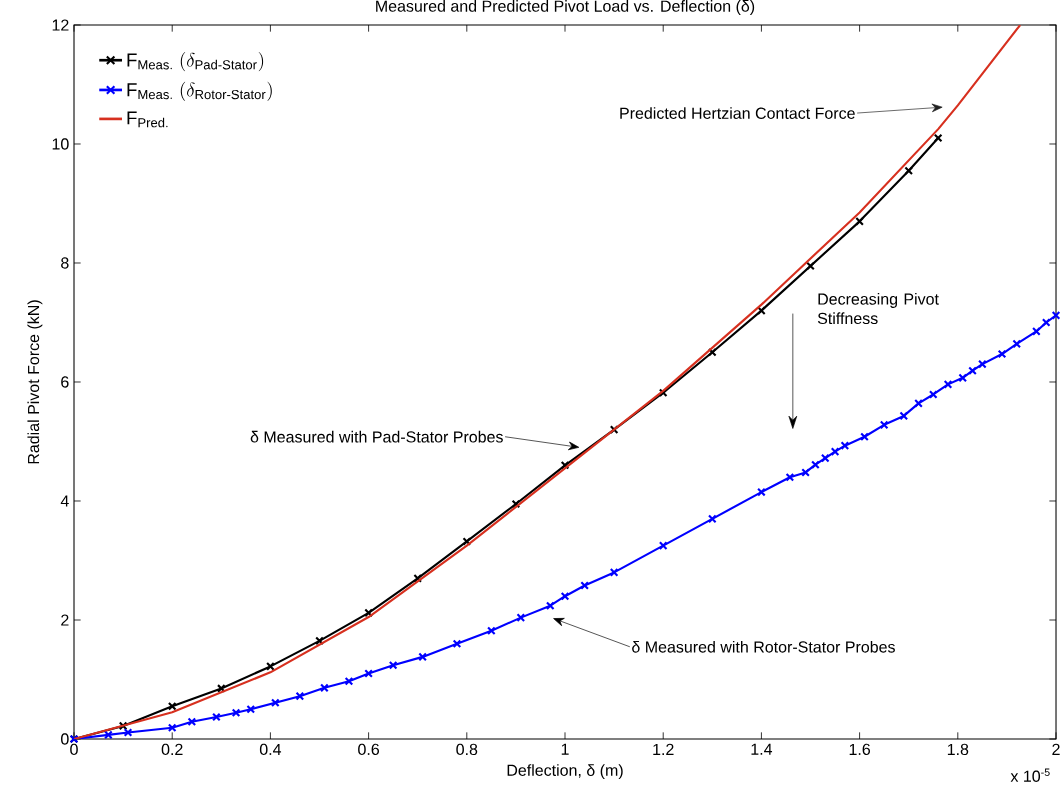 The height and width of the screenshot is (804, 1063). Describe the element at coordinates (65, 739) in the screenshot. I see `y-tick-label: 0` at that location.